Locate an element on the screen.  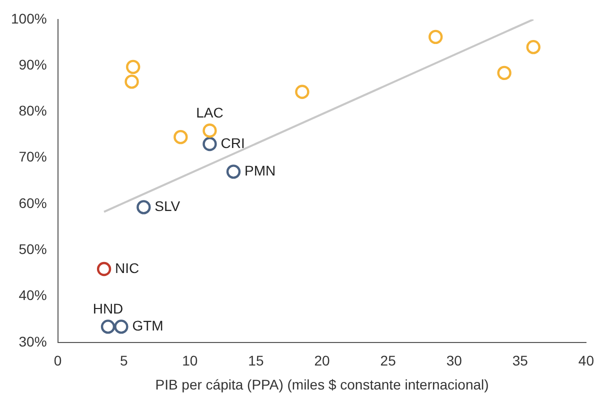
y-tick-label: 90% is located at coordinates (32, 64).